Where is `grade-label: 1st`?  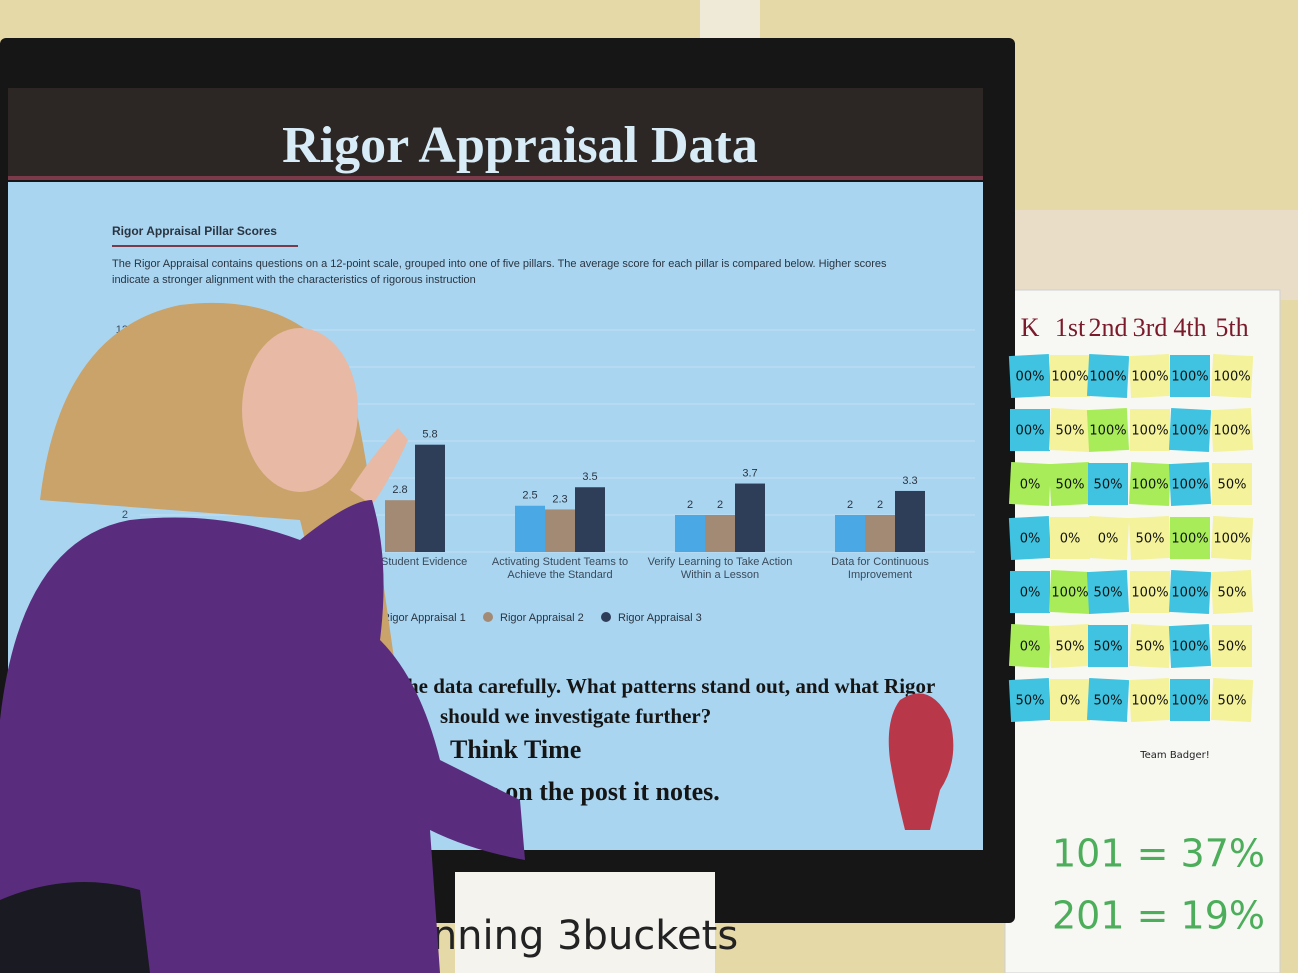
grade-label: 1st is located at coordinates (1070, 327).